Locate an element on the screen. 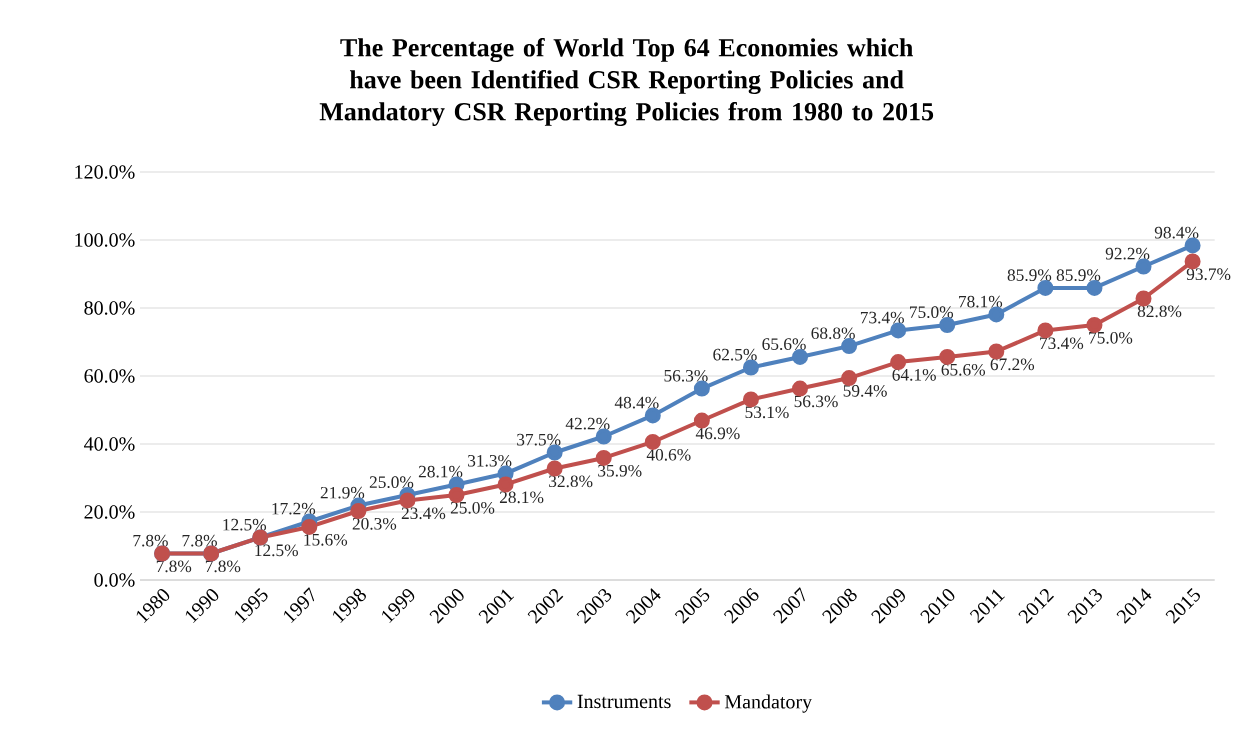 The width and height of the screenshot is (1241, 742). data-label: 46.9% is located at coordinates (717, 433).